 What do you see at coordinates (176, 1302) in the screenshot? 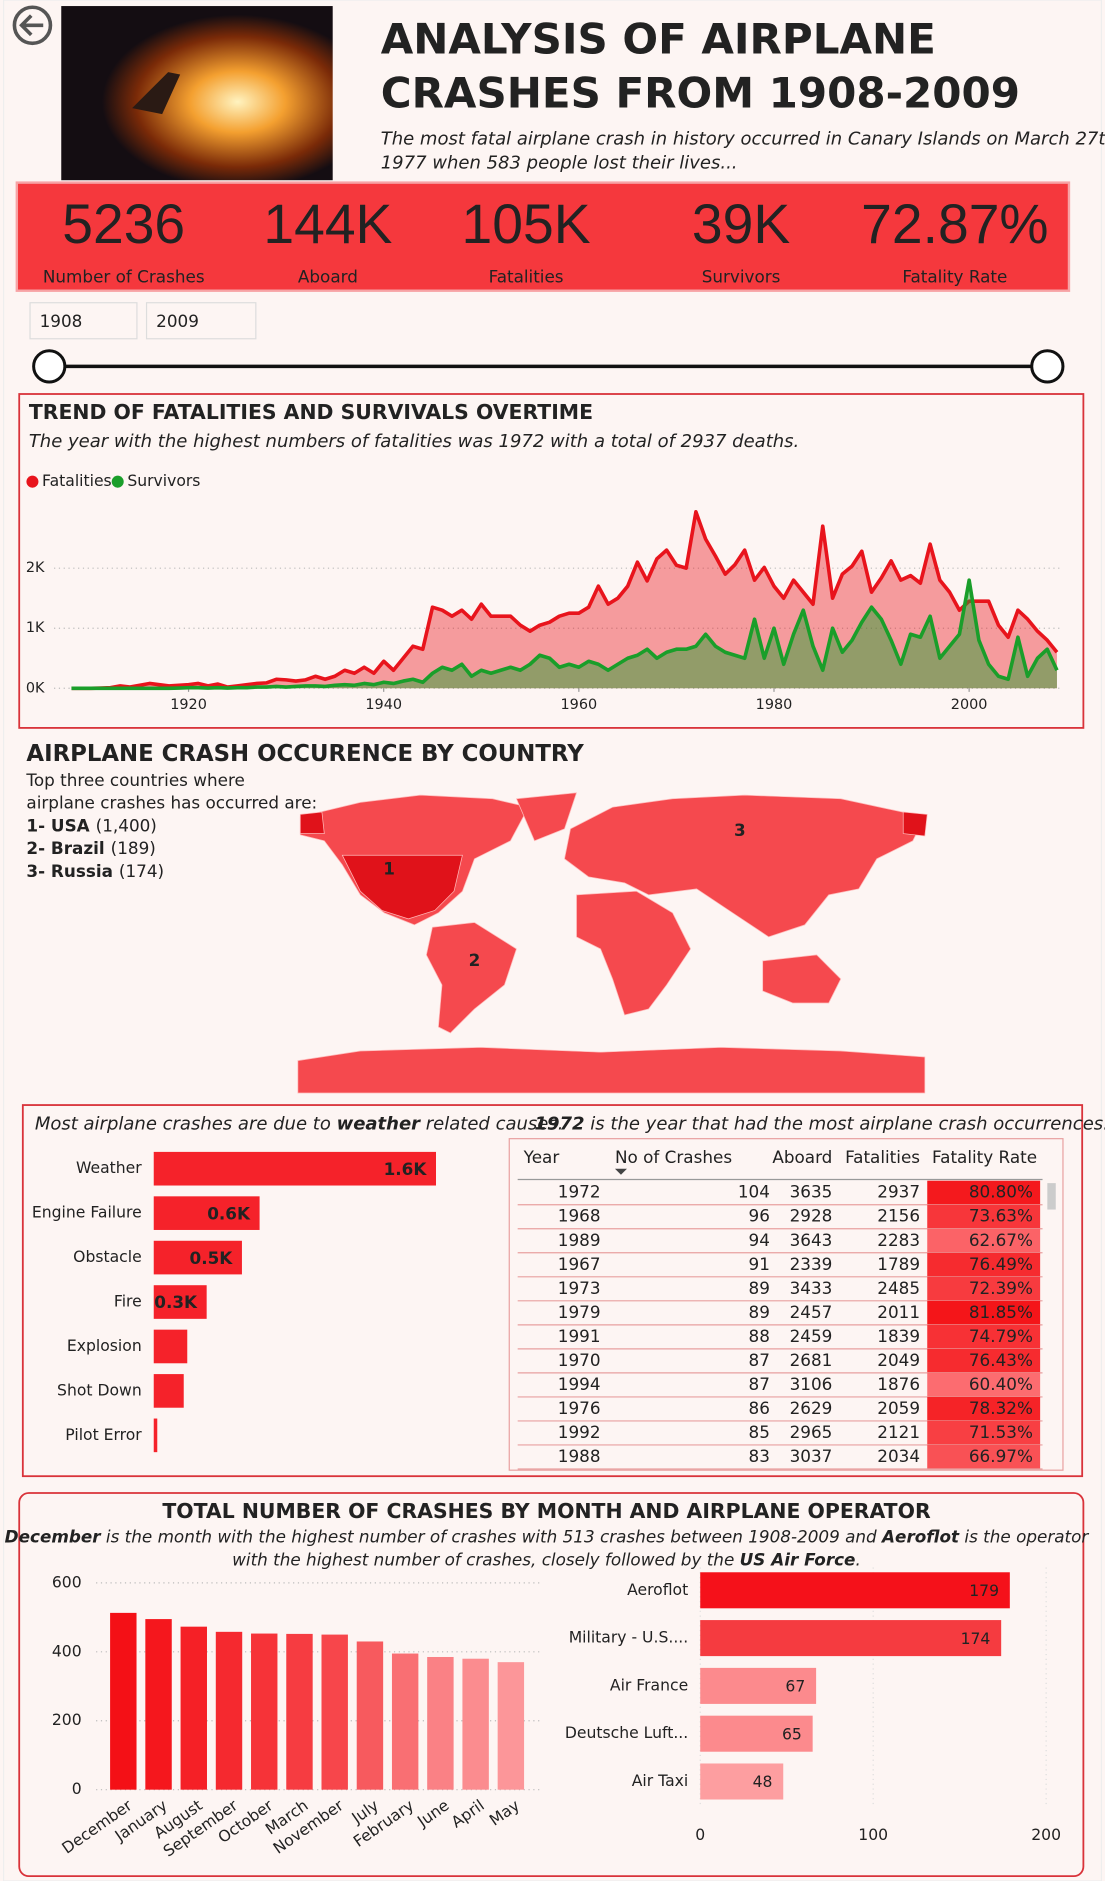
I see `value-label: 0.3K` at bounding box center [176, 1302].